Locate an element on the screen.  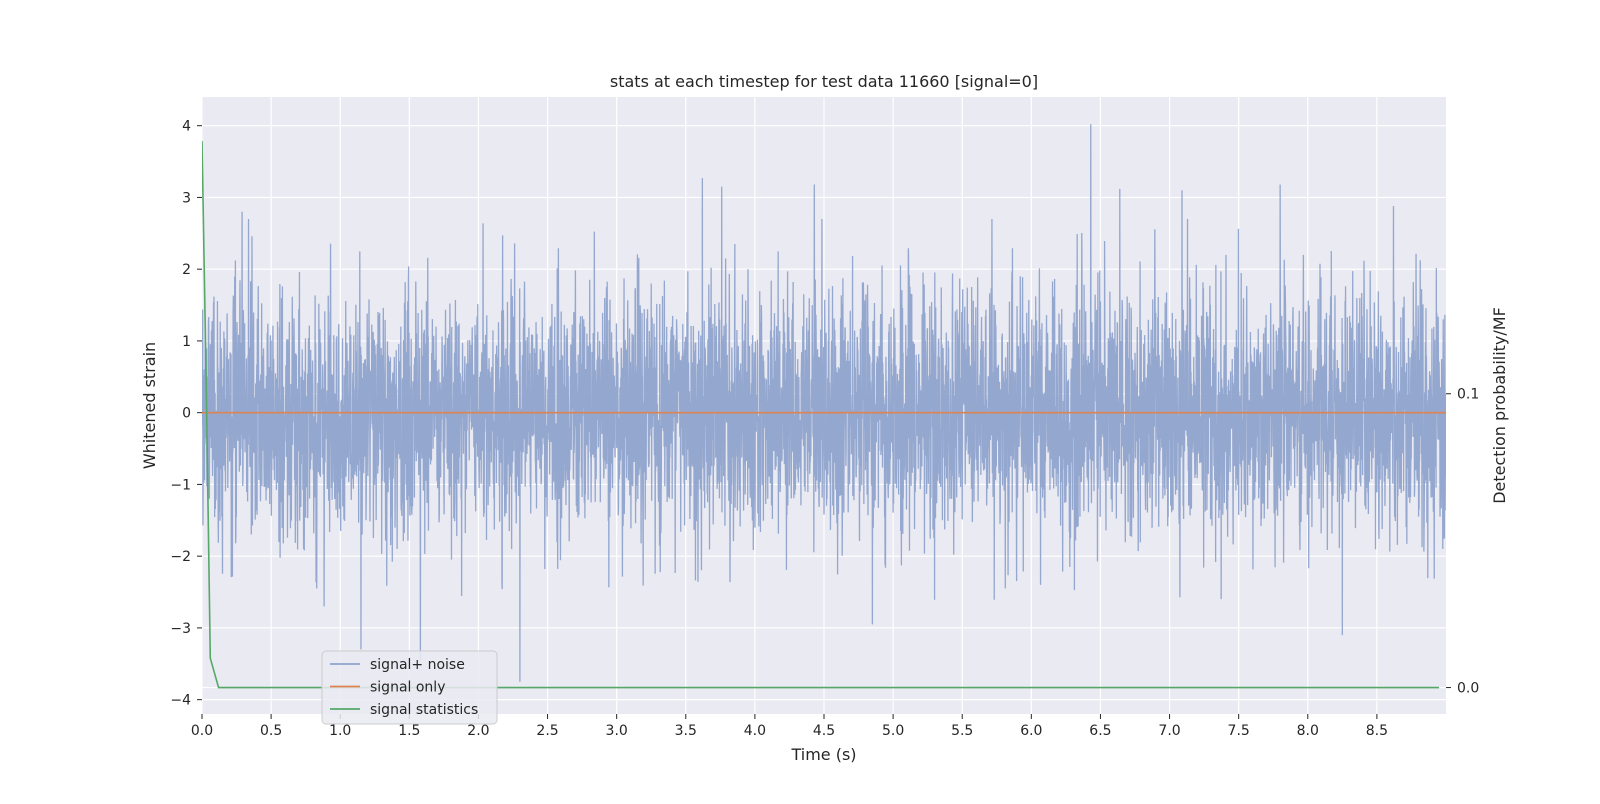
x-axis-label: Time (s) is located at coordinates (823, 754).